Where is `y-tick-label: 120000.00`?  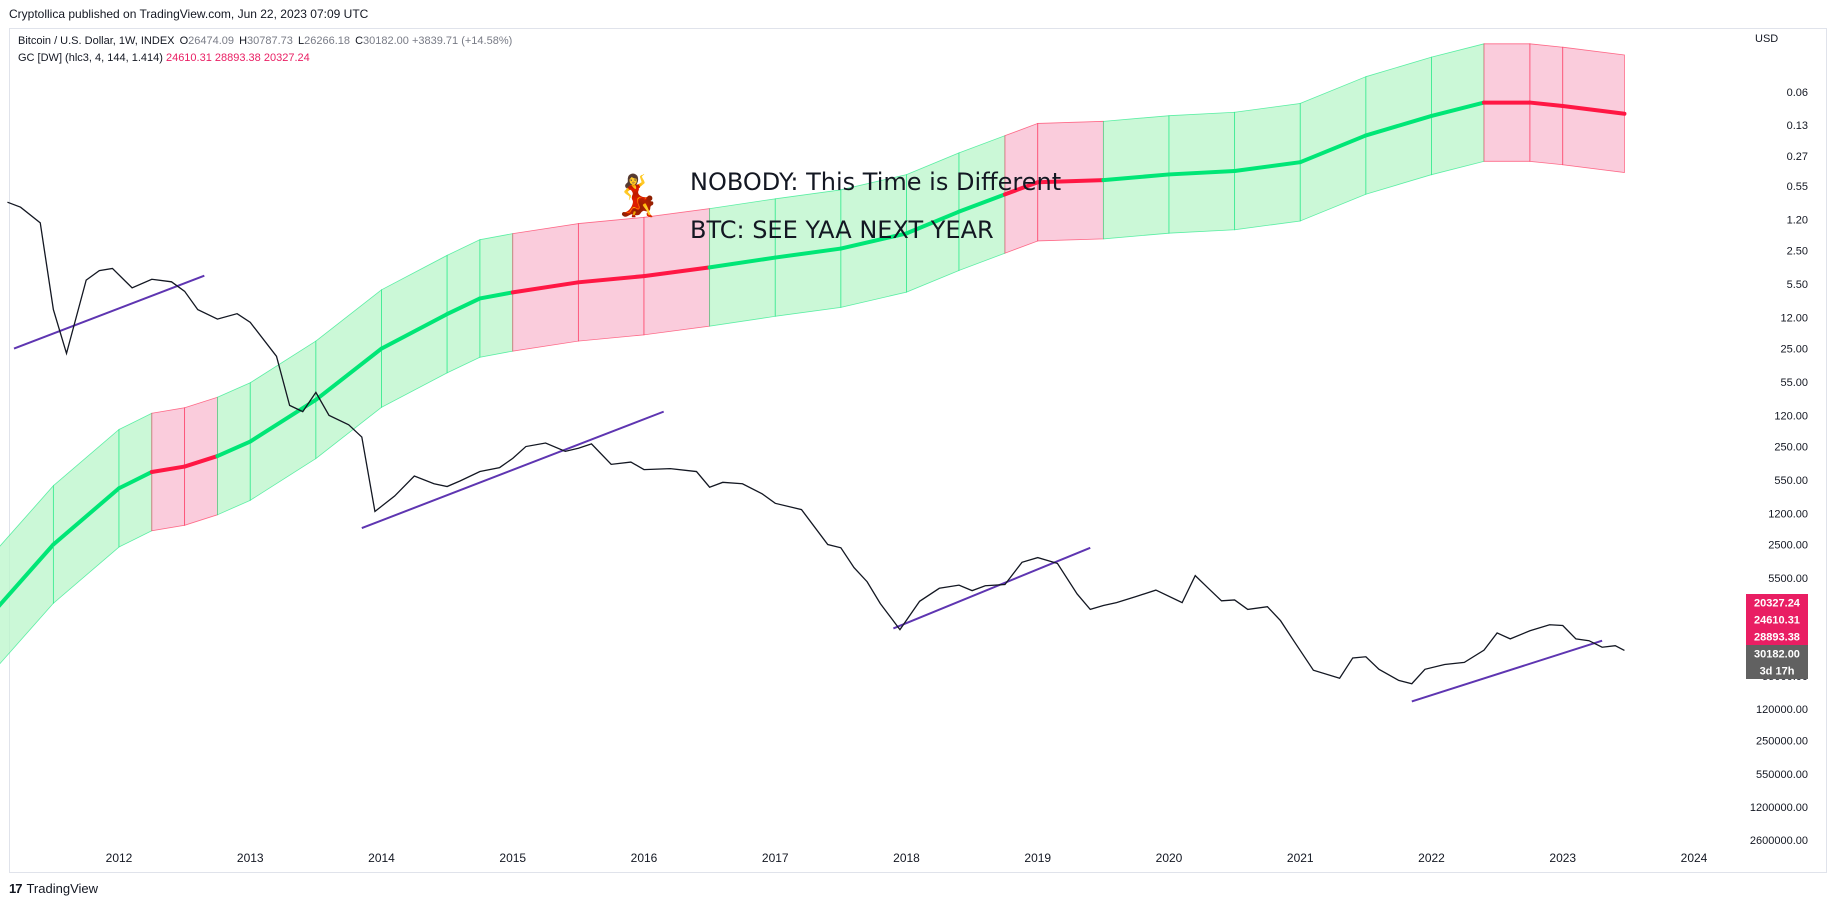 y-tick-label: 120000.00 is located at coordinates (1782, 710).